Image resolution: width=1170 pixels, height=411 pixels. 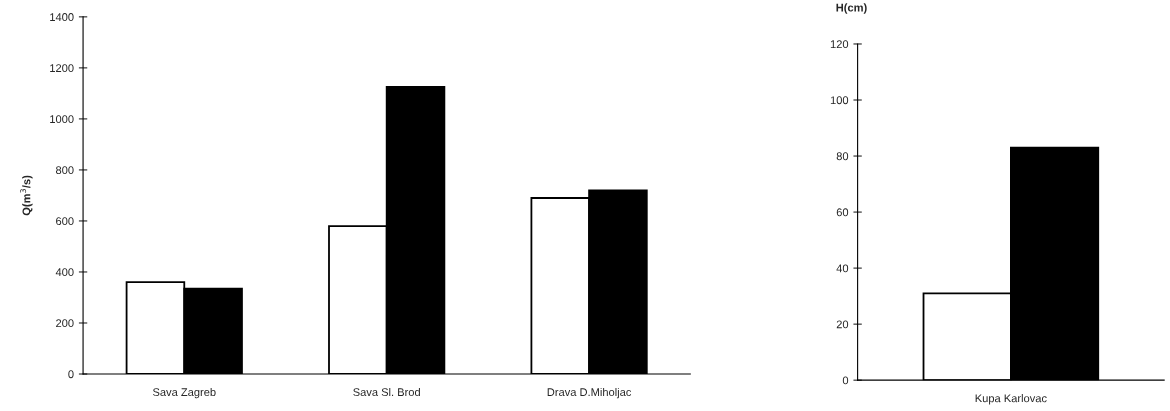 I want to click on y-tick-label: 120, so click(x=839, y=44).